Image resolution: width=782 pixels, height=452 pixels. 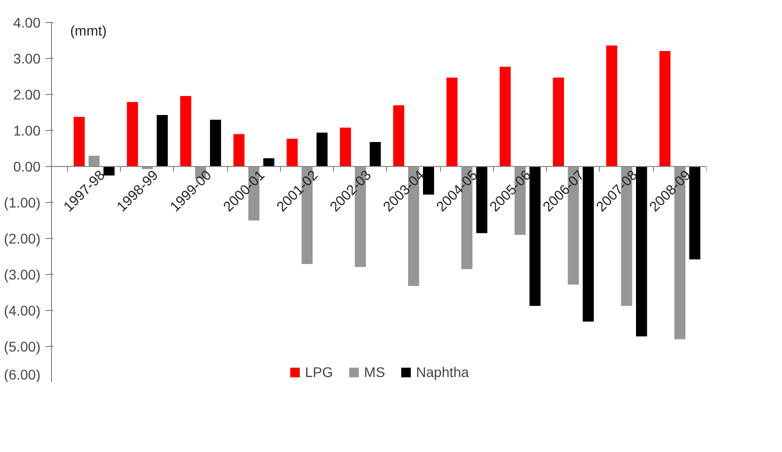 What do you see at coordinates (27, 130) in the screenshot?
I see `y-tick-label: 1.00` at bounding box center [27, 130].